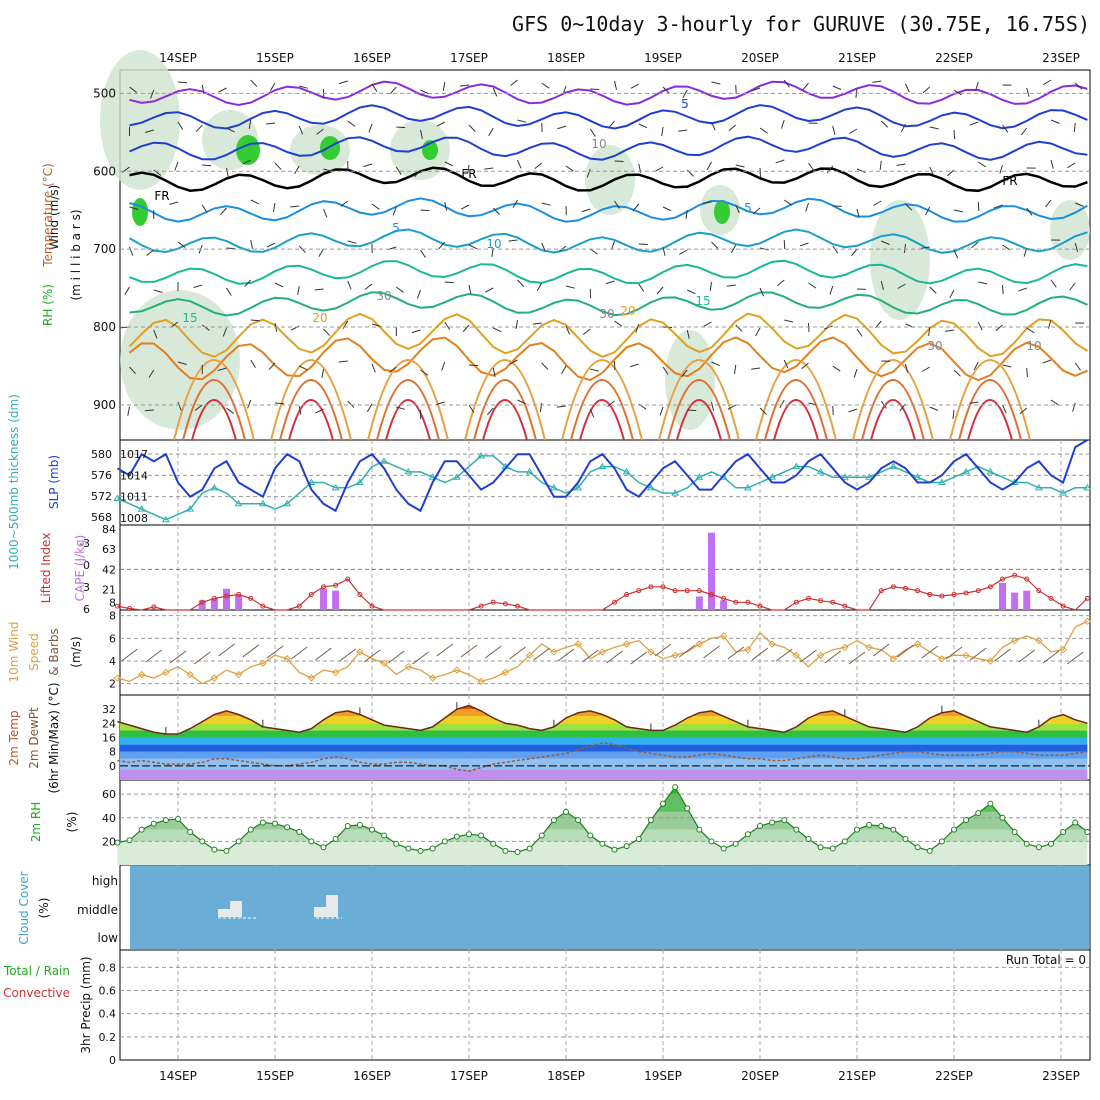 This screenshot has height=1100, width=1100. Describe the element at coordinates (34, 738) in the screenshot. I see `dew-label: 2m DewPt` at that location.